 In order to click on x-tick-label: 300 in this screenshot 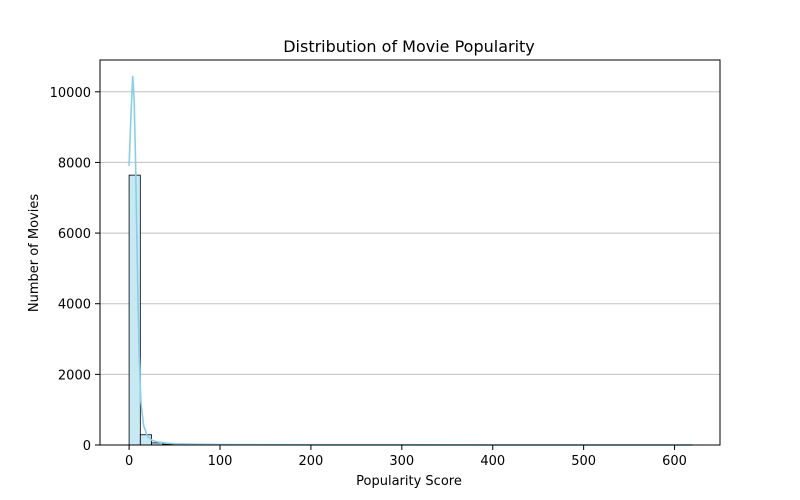, I will do `click(401, 461)`.